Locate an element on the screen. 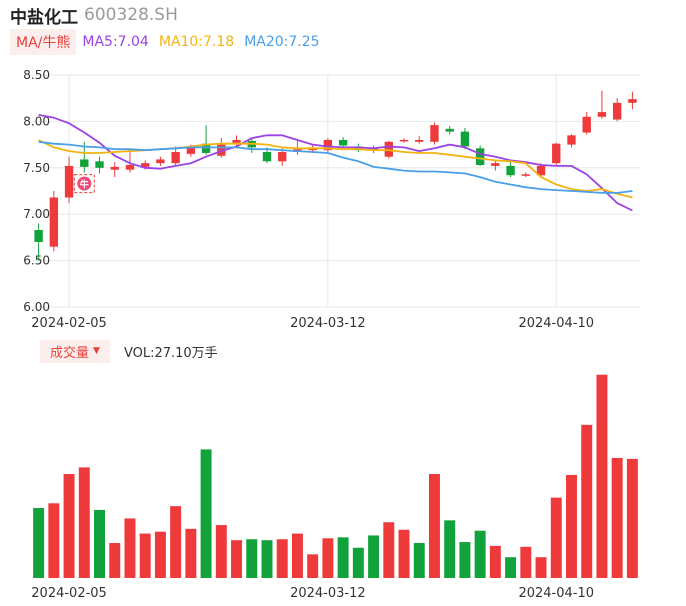 This screenshot has height=606, width=686. volume-legend: 成交量 ▼ VOL:27.10万手 is located at coordinates (129, 351).